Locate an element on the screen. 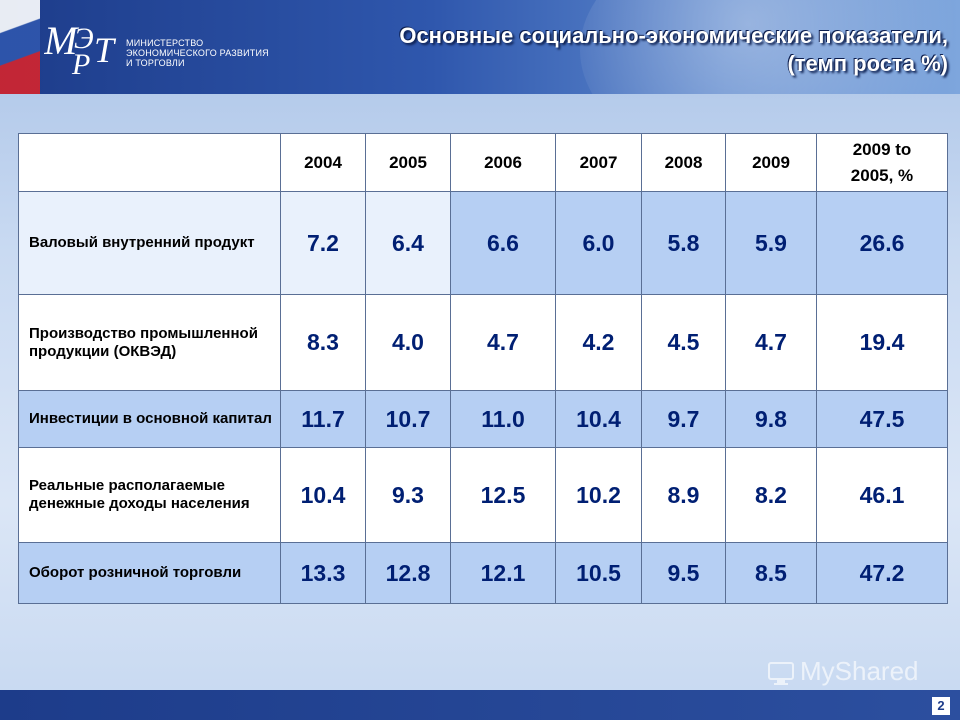 Image resolution: width=960 pixels, height=720 pixels. ministry-logo: М Э Р Т is located at coordinates (80, 48).